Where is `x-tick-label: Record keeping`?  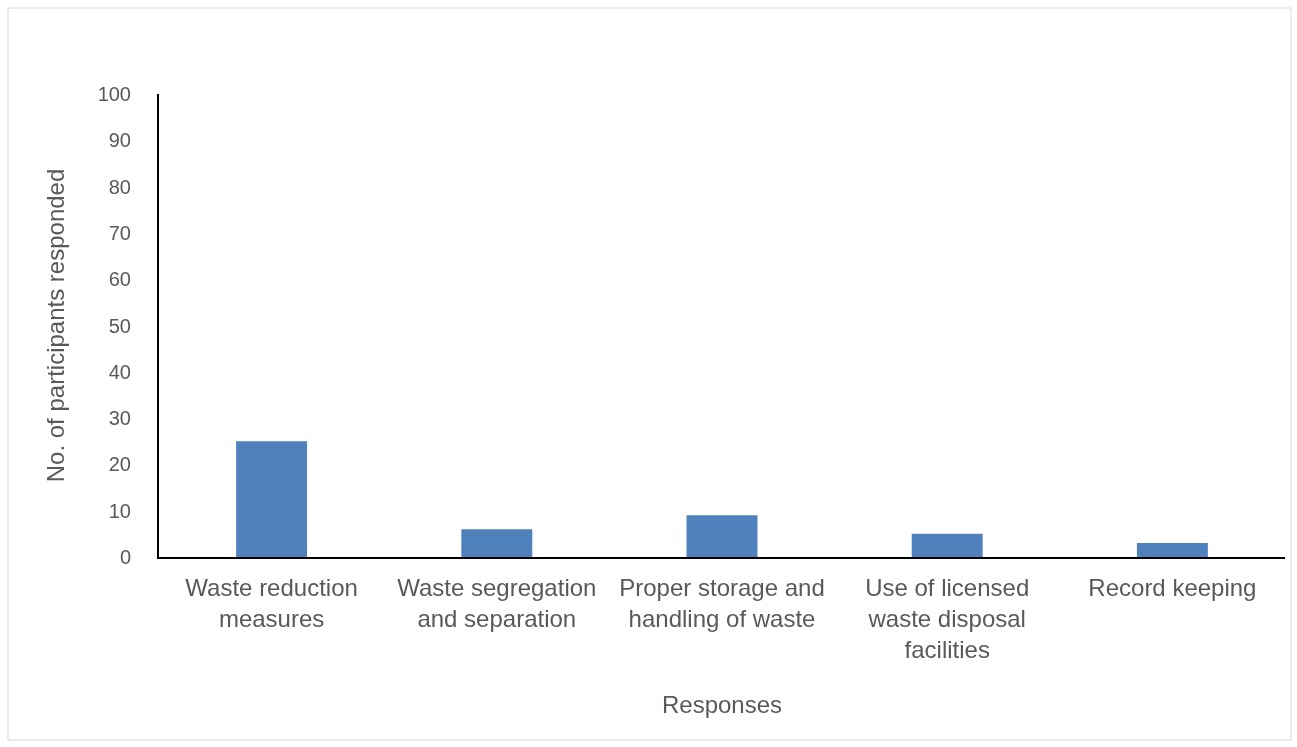 x-tick-label: Record keeping is located at coordinates (1172, 587).